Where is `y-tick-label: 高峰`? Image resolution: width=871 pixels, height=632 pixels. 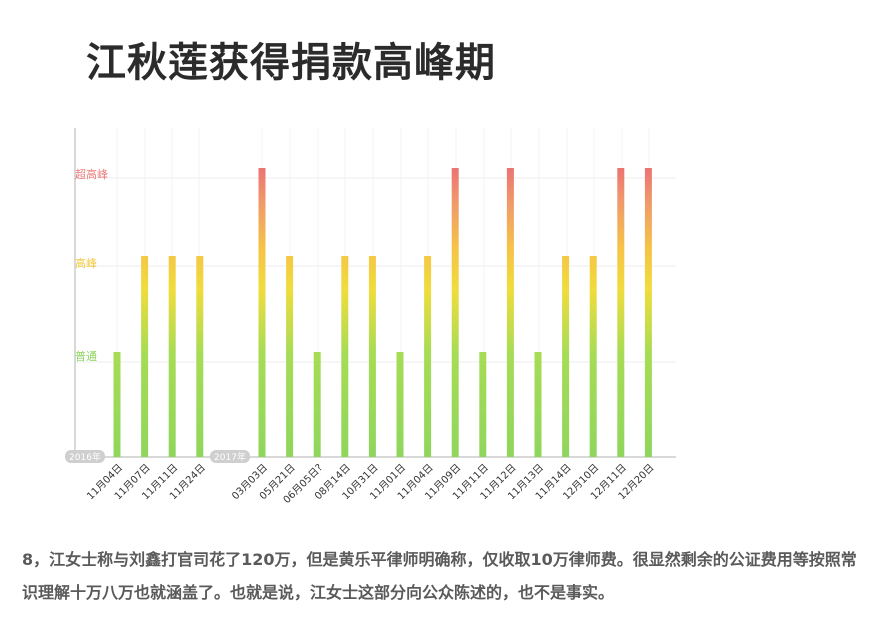 y-tick-label: 高峰 is located at coordinates (86, 263).